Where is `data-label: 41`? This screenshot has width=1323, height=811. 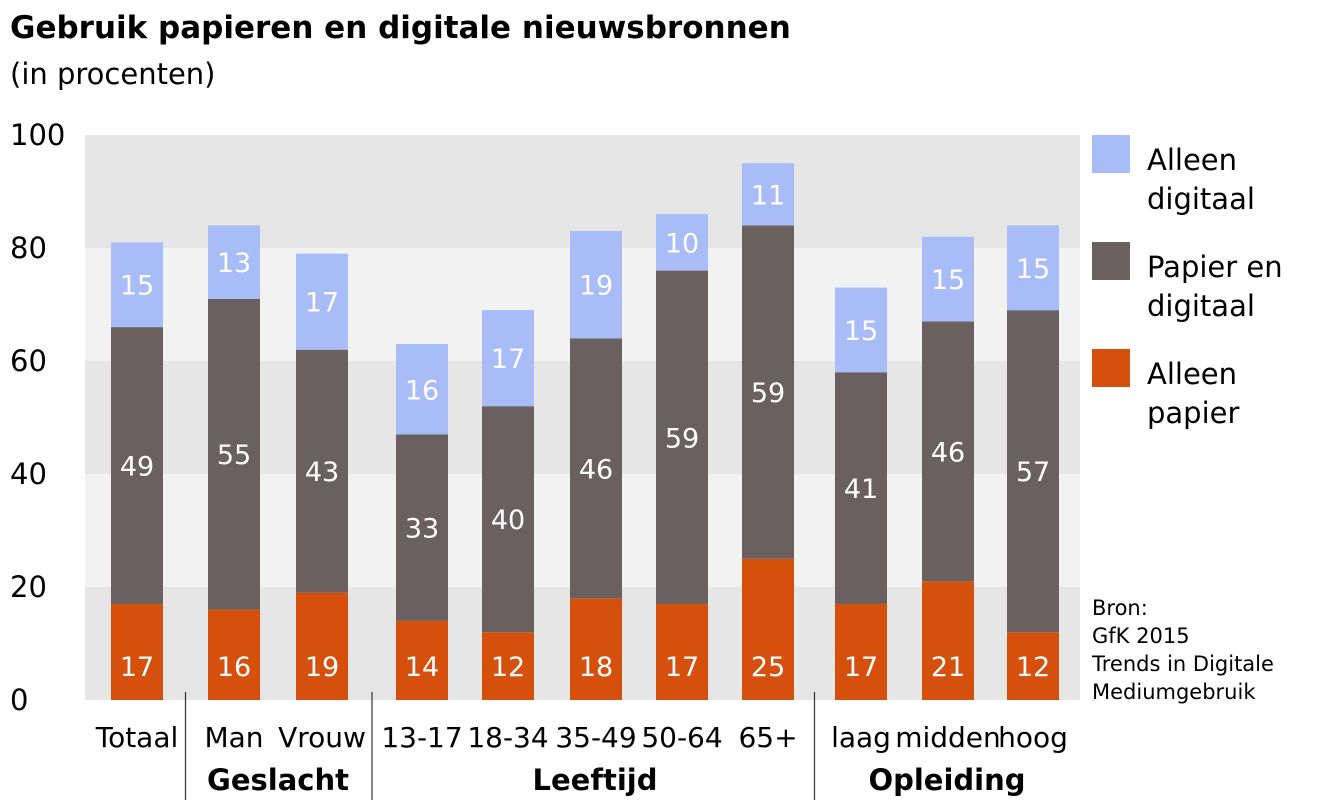 data-label: 41 is located at coordinates (861, 489).